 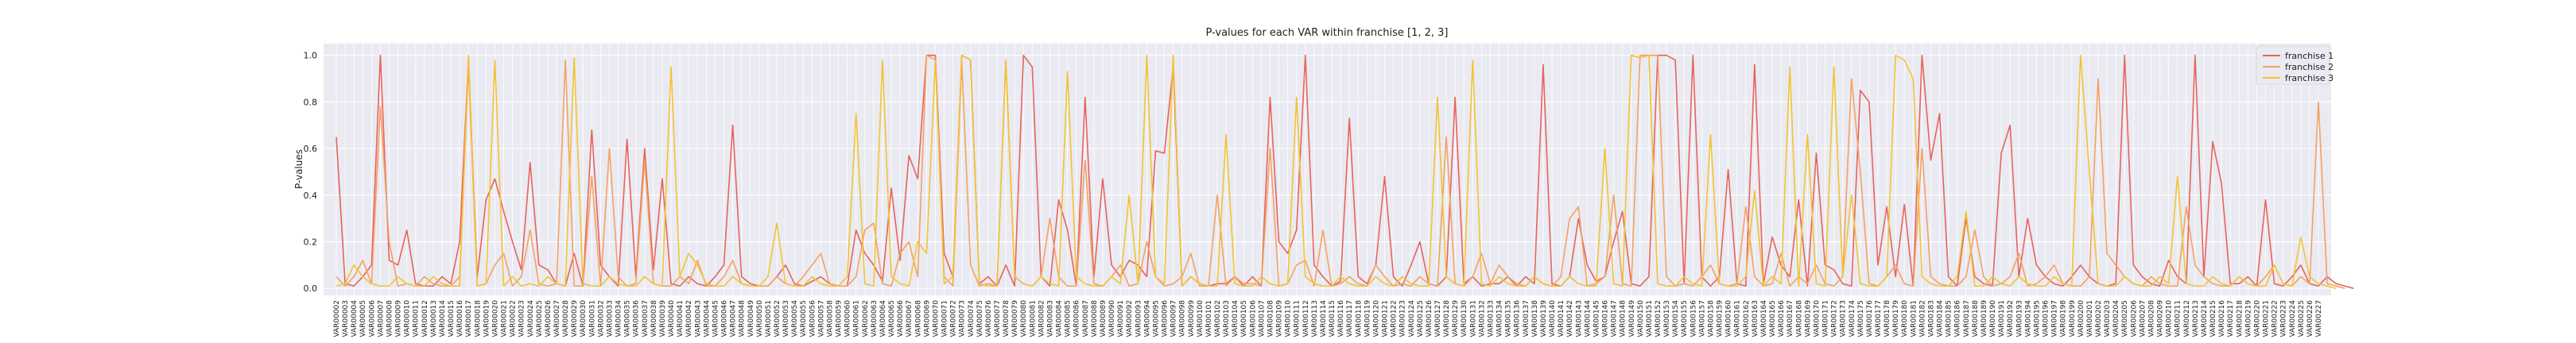 I want to click on x-tick-label: VAR00173, so click(x=1844, y=319).